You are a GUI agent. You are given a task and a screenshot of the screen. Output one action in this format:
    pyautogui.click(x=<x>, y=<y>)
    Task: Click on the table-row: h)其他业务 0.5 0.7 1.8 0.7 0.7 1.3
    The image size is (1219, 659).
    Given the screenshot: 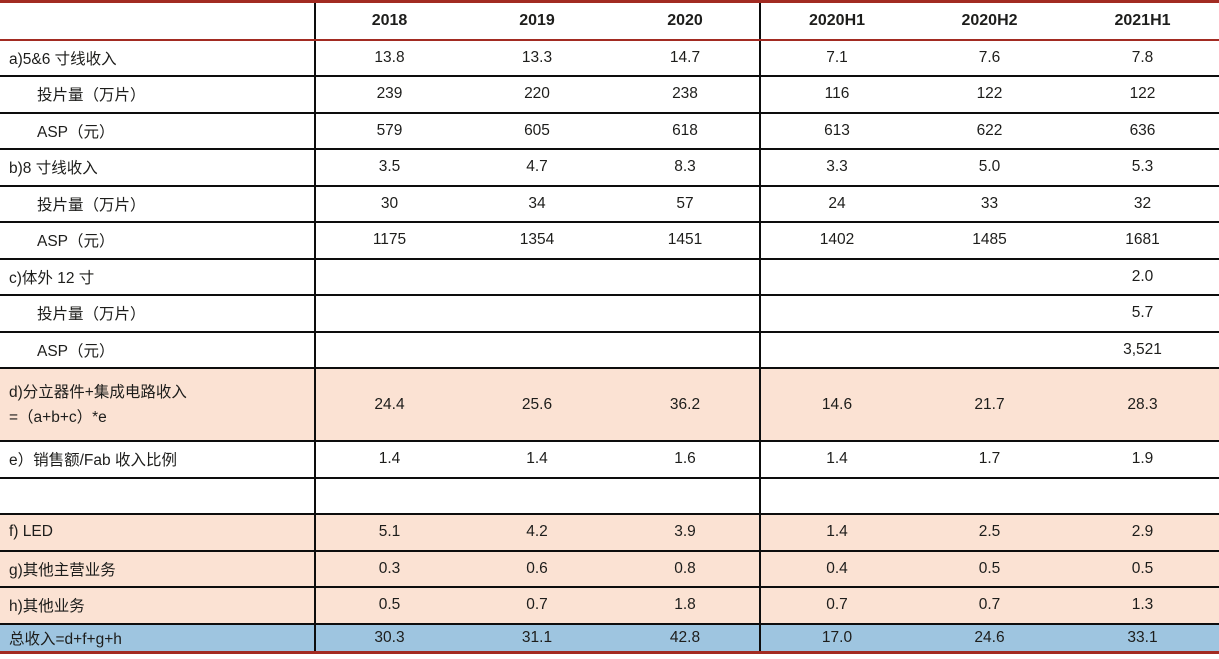 What is the action you would take?
    pyautogui.click(x=609, y=606)
    